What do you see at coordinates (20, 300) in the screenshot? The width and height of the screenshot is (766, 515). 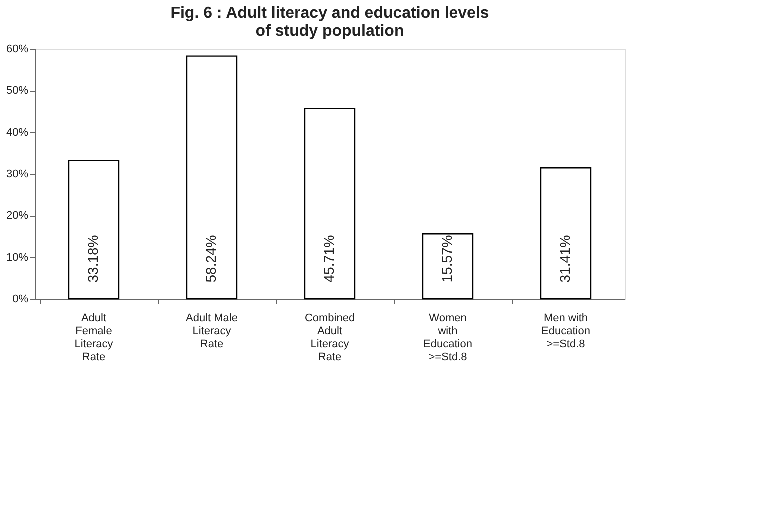 I see `y-tick-label: 0%` at bounding box center [20, 300].